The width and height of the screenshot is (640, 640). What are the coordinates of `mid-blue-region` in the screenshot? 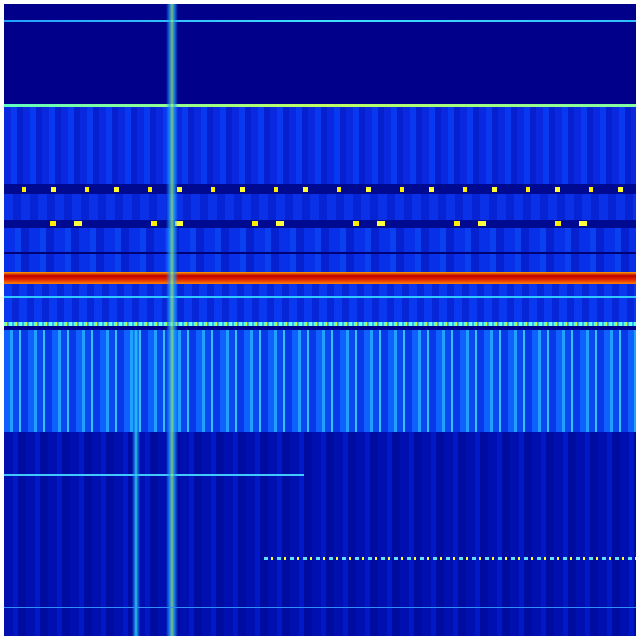 It's located at (320, 207).